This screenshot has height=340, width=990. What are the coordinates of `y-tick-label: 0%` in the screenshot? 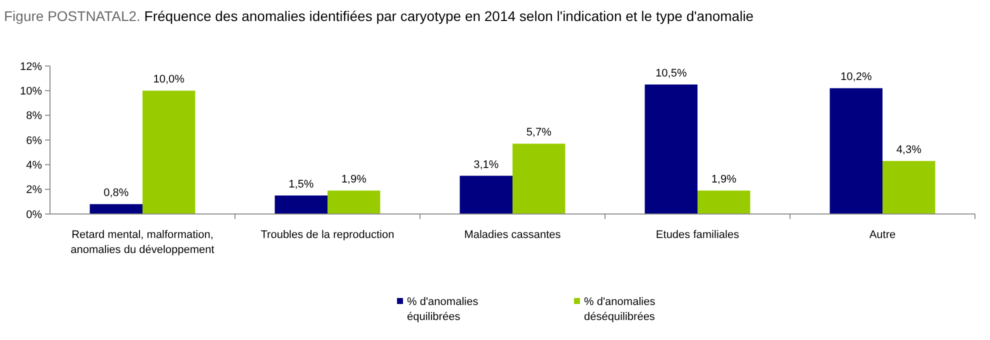 It's located at (34, 214).